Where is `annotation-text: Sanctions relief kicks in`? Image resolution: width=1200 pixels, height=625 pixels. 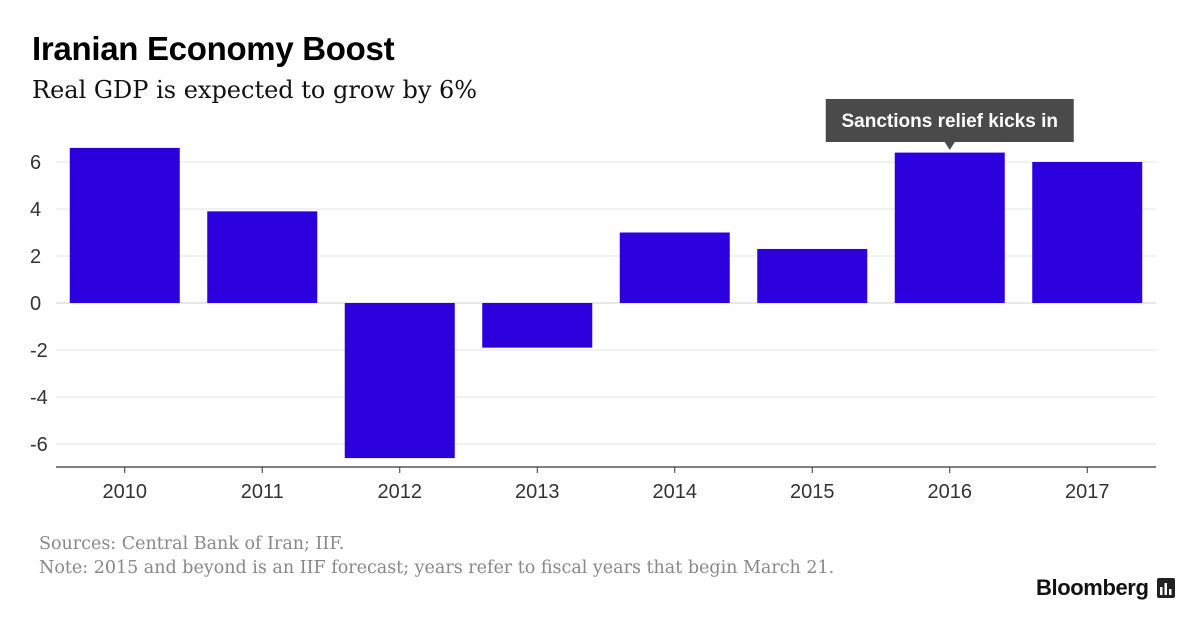
annotation-text: Sanctions relief kicks in is located at coordinates (950, 121).